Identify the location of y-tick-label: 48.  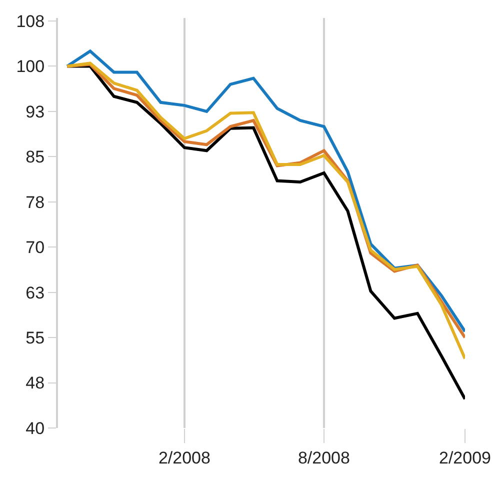
(35, 383).